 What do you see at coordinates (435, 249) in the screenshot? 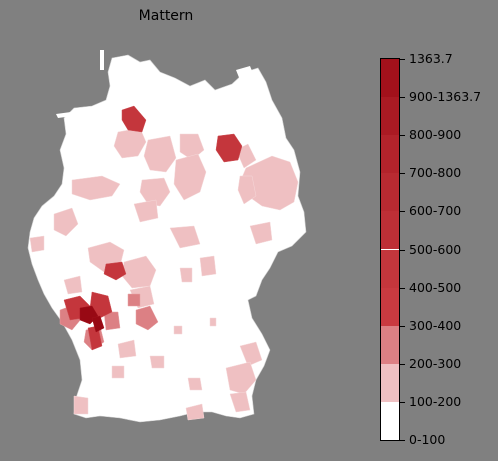
I see `legend-tick-label: 500-600` at bounding box center [435, 249].